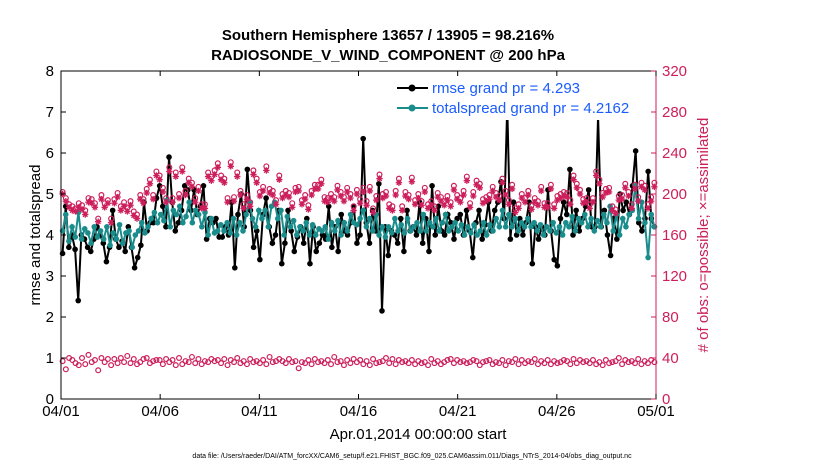 The height and width of the screenshot is (470, 830). I want to click on series-totalspread, so click(358, 222).